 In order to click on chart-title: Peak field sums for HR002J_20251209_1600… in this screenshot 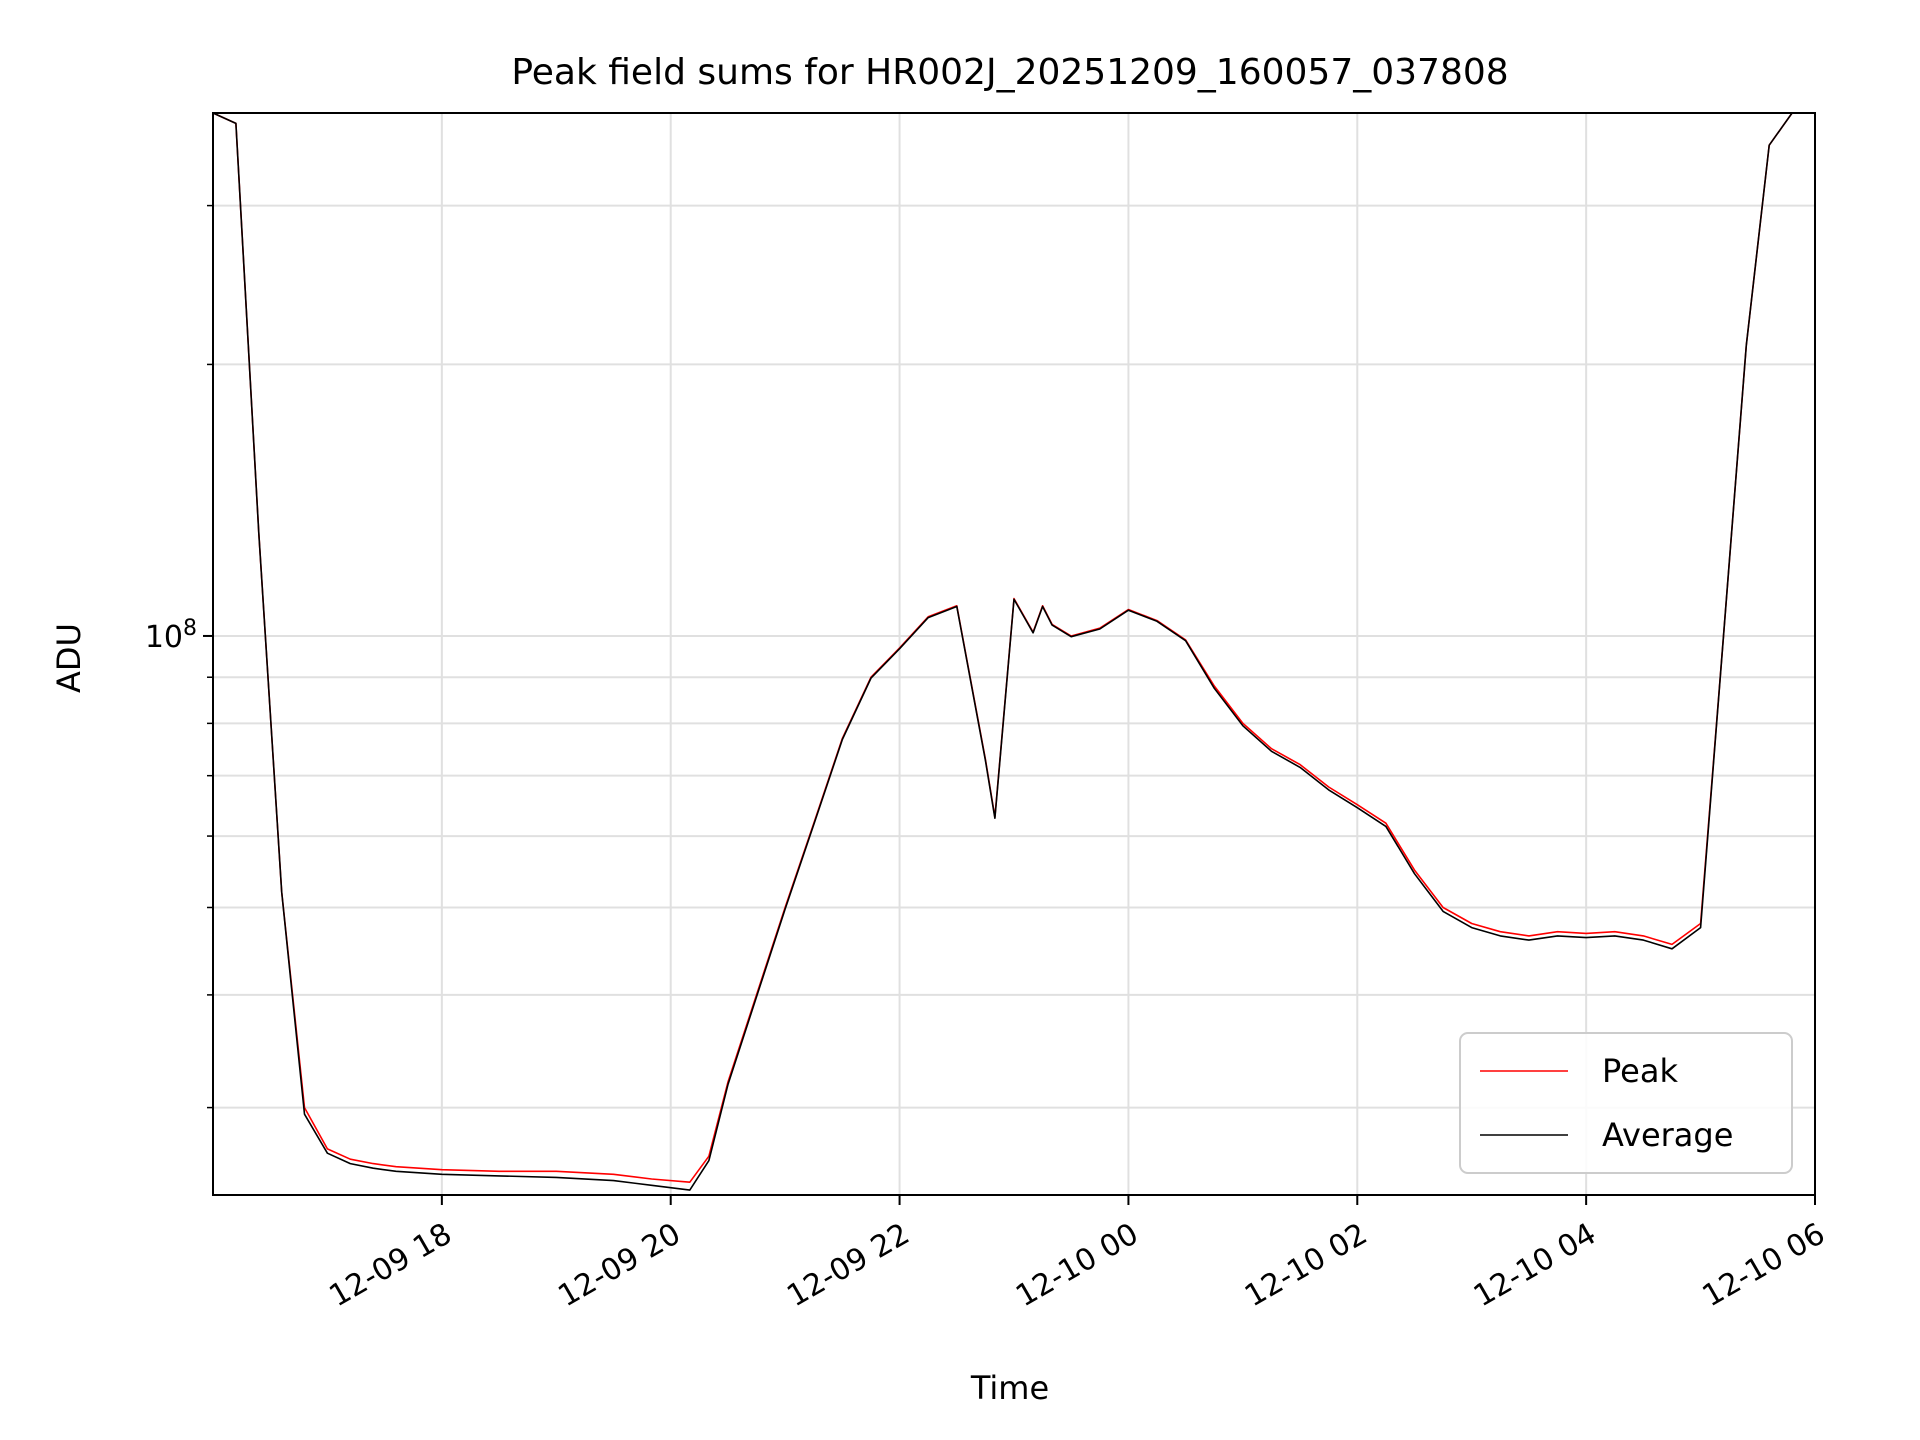, I will do `click(1009, 72)`.